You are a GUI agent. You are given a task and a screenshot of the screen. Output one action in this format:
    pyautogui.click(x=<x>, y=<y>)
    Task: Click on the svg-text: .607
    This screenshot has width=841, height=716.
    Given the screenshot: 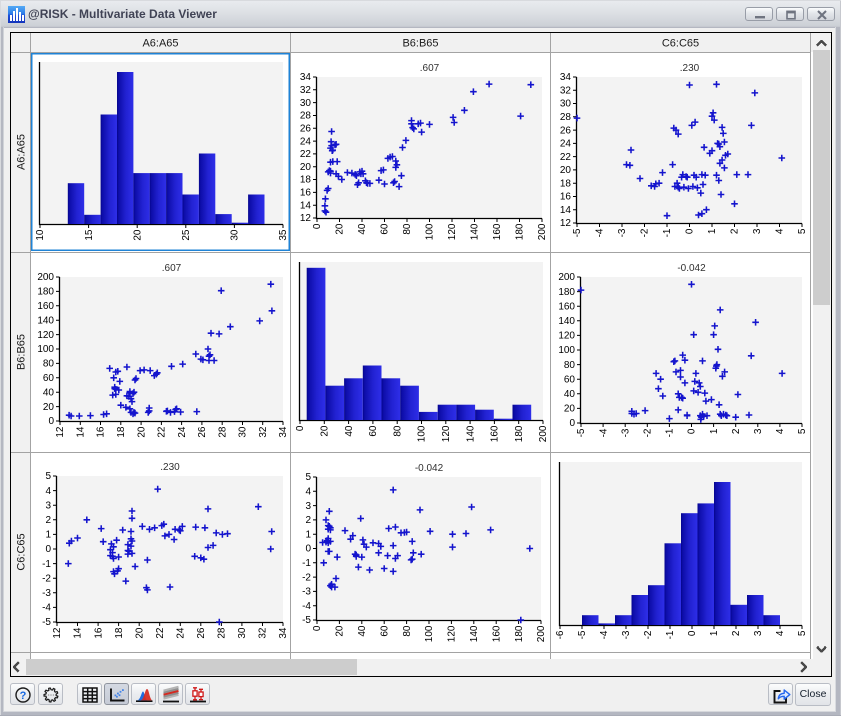 What is the action you would take?
    pyautogui.click(x=172, y=268)
    